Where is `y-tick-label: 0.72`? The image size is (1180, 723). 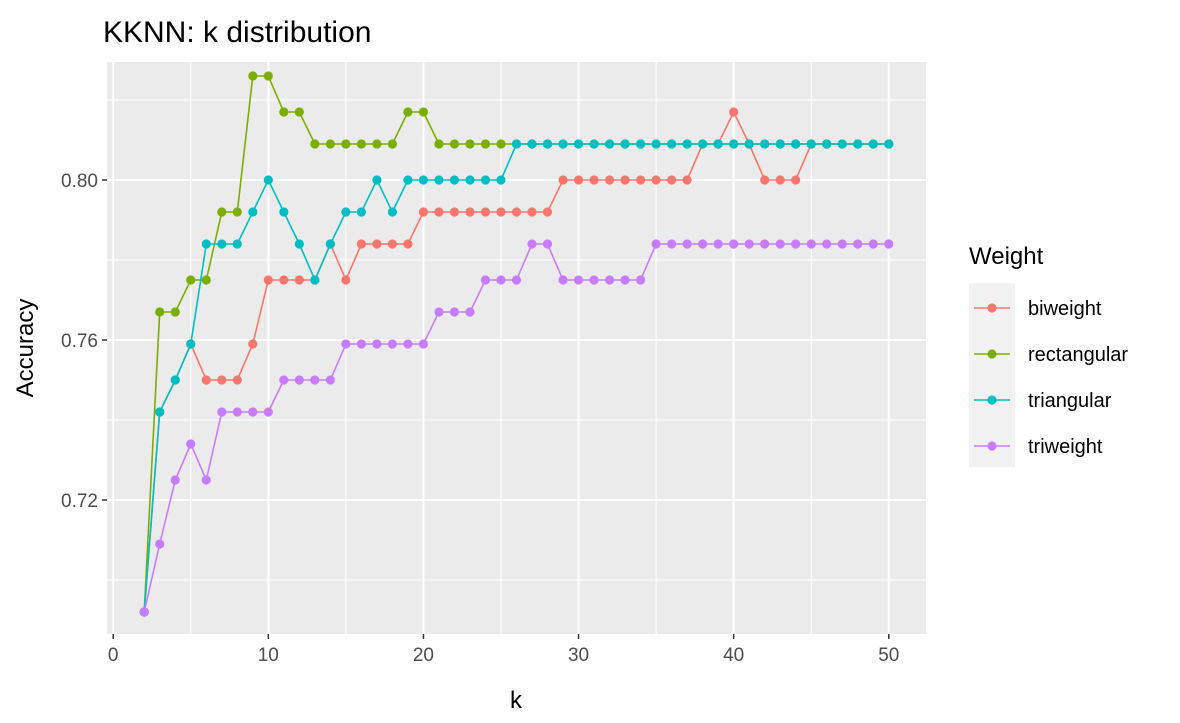 y-tick-label: 0.72 is located at coordinates (79, 501).